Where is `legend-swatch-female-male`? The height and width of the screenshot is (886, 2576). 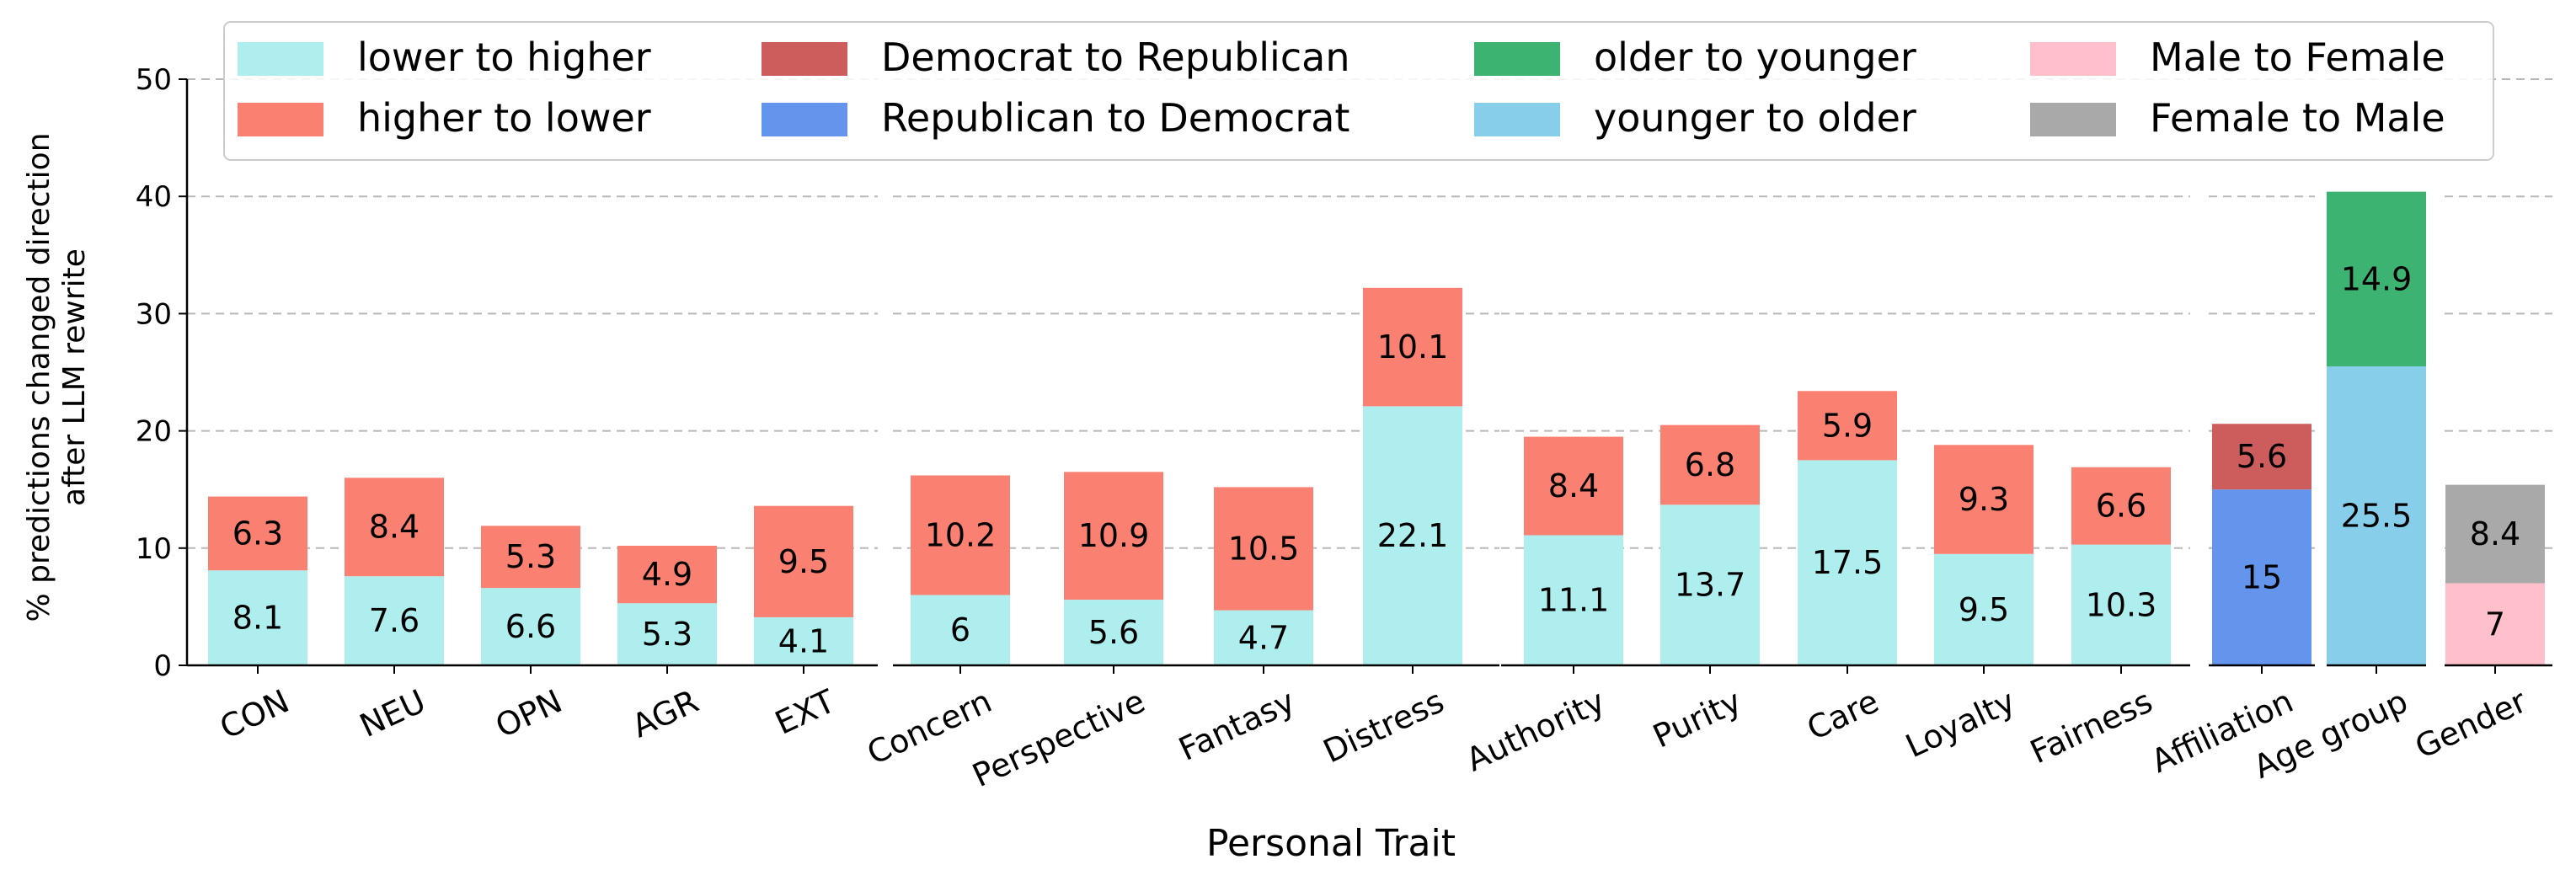 legend-swatch-female-male is located at coordinates (2073, 120).